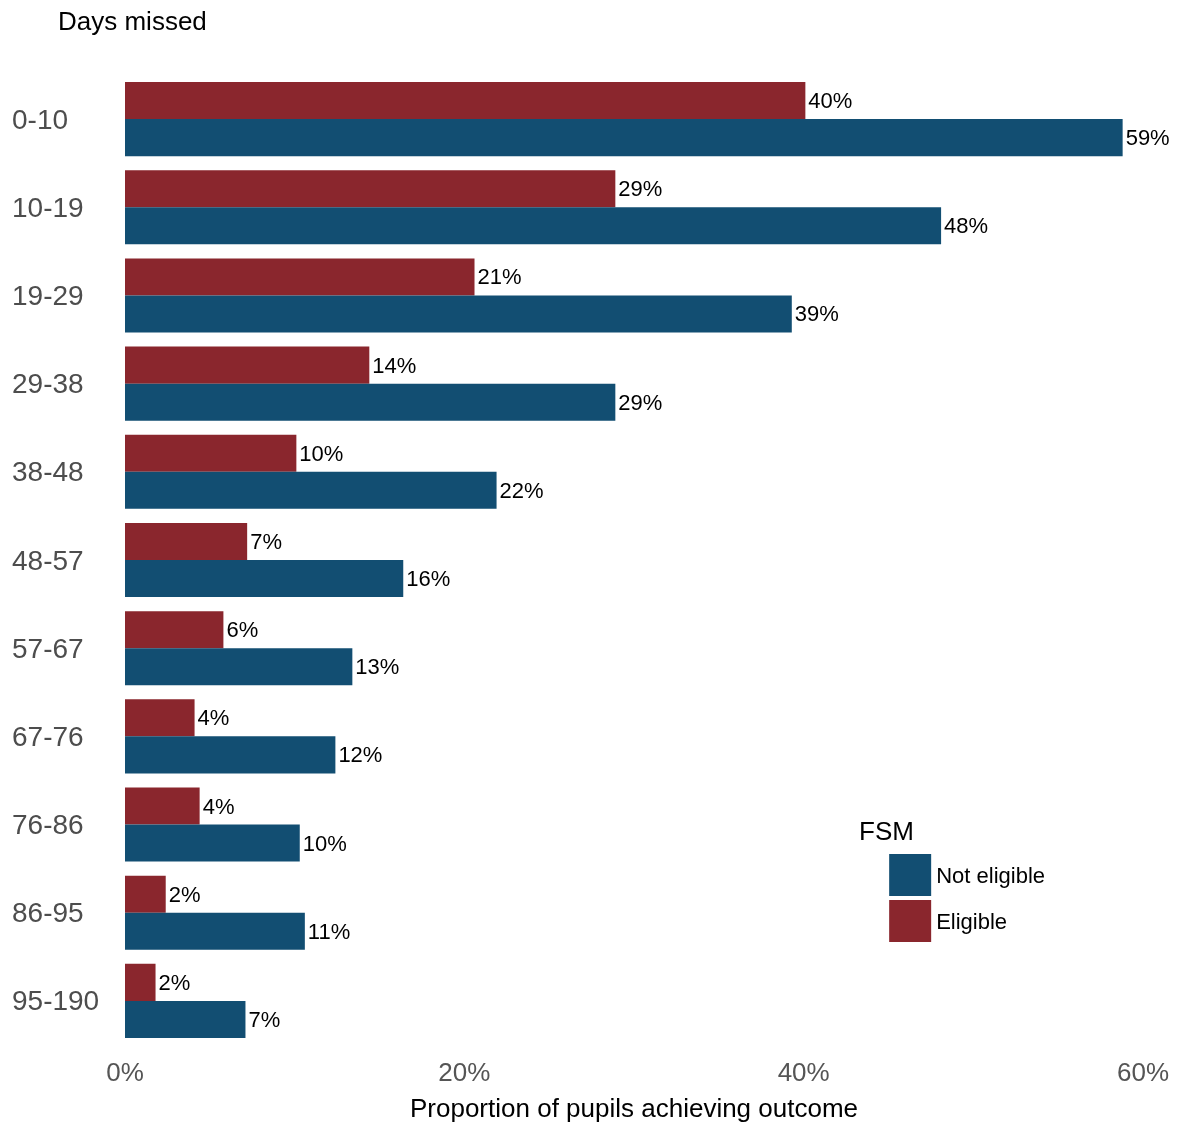  Describe the element at coordinates (499, 277) in the screenshot. I see `data-label: 21%` at that location.